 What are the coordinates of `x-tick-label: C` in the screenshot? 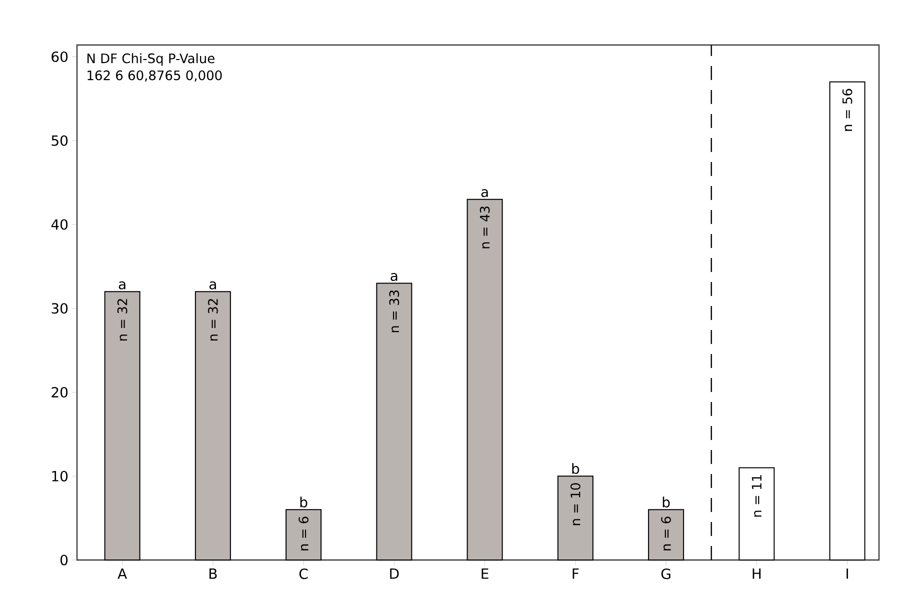 It's located at (303, 574).